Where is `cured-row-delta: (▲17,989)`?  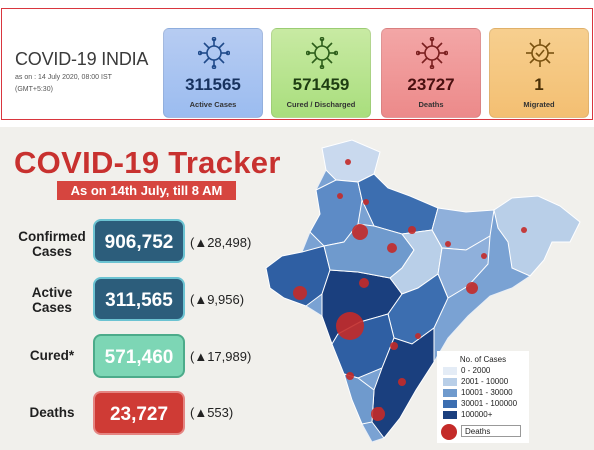 cured-row-delta: (▲17,989) is located at coordinates (221, 356).